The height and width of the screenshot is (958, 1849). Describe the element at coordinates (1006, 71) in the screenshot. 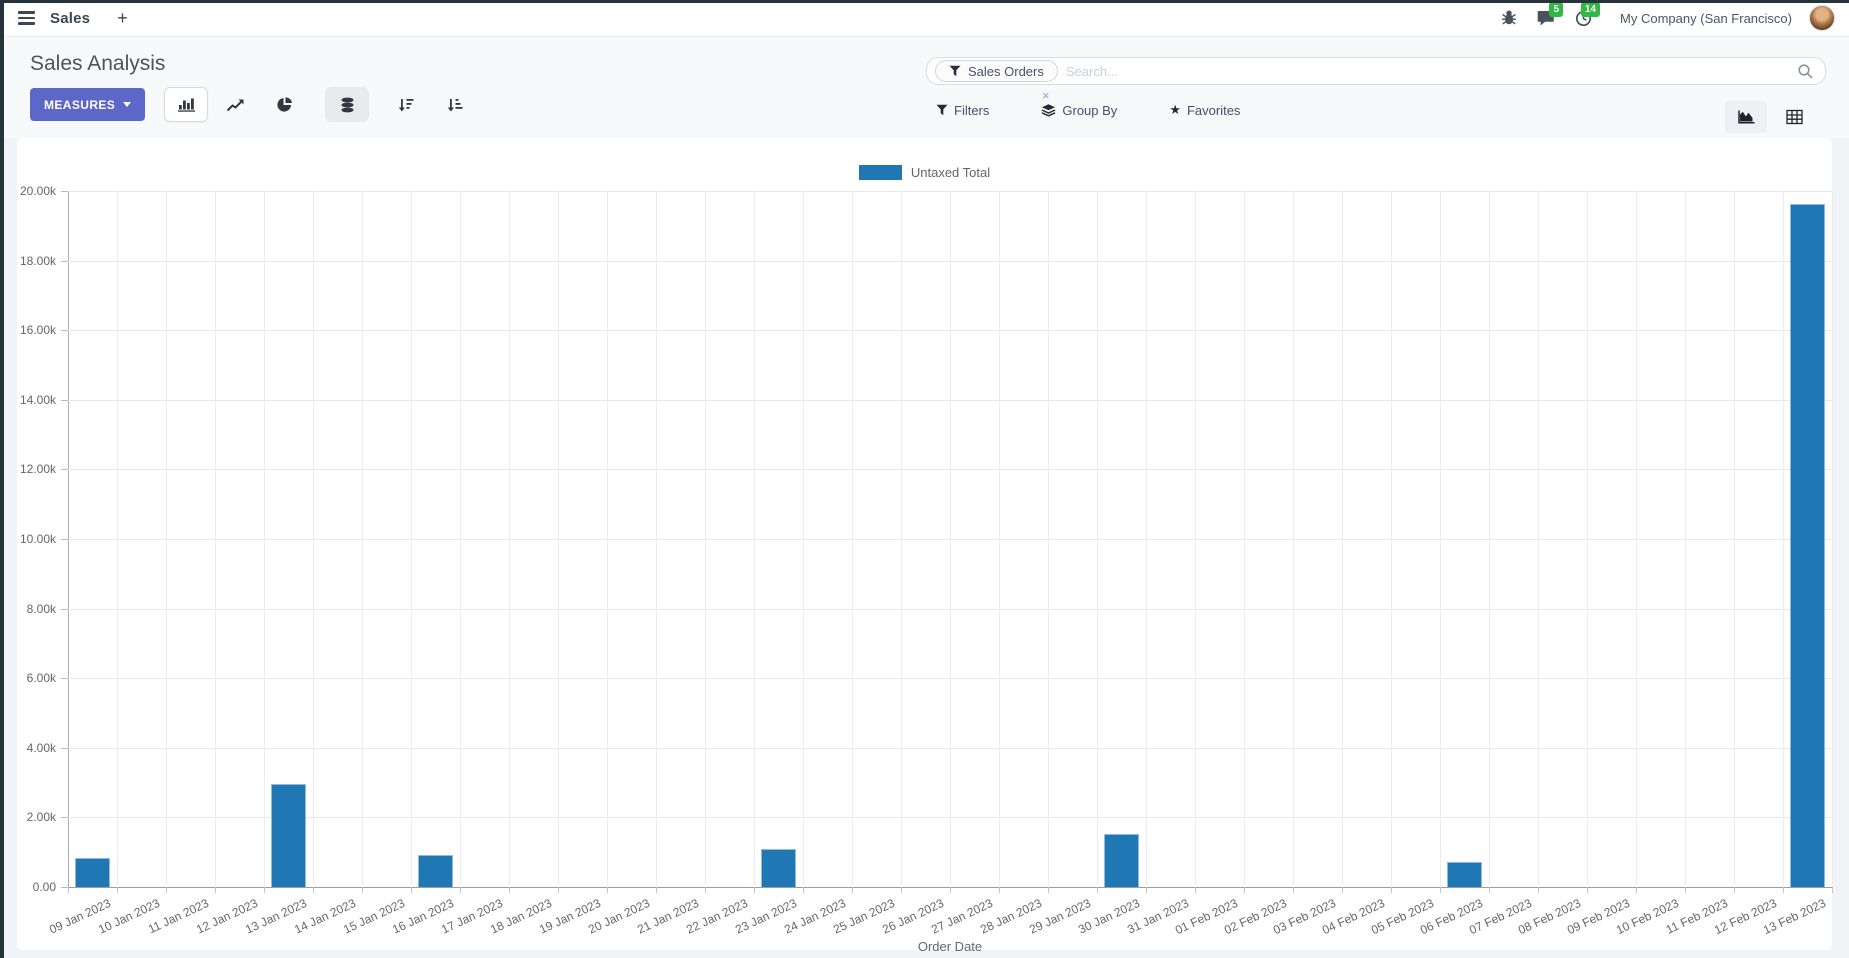

I see `facet-label: Sales Orders` at that location.